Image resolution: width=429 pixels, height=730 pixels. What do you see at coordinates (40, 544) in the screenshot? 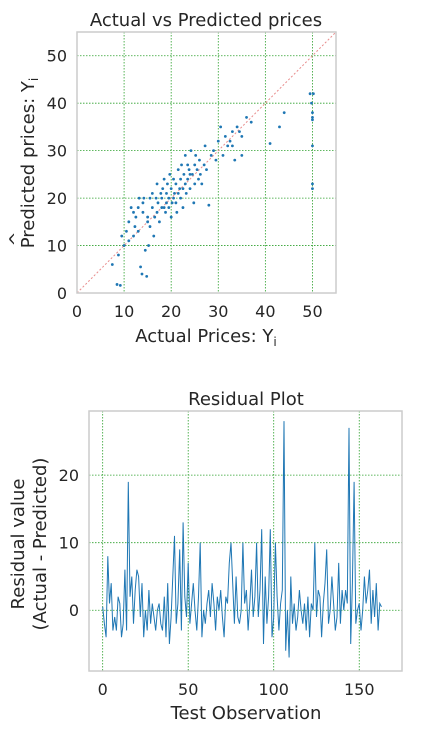
I see `residual-y-label-line2: (Actual - Predicted)` at bounding box center [40, 544].